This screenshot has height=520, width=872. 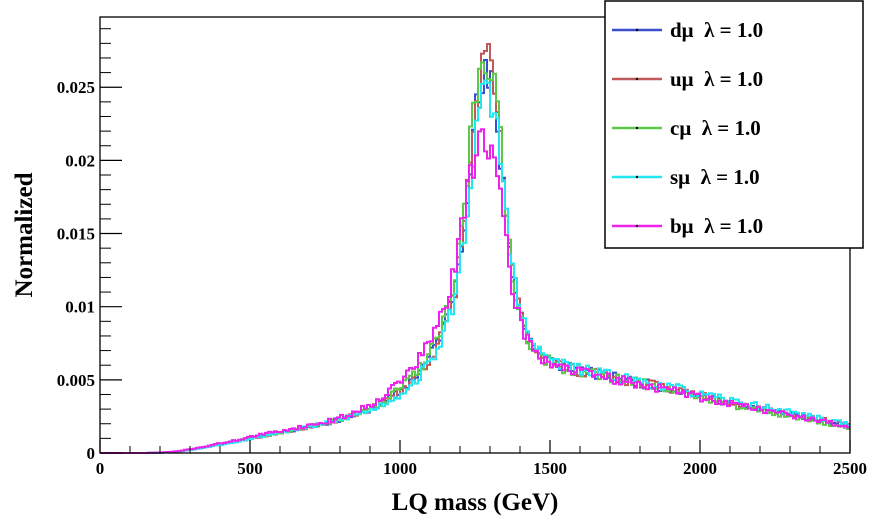 What do you see at coordinates (716, 79) in the screenshot?
I see `legend-label-2: uμ λ = 1.0` at bounding box center [716, 79].